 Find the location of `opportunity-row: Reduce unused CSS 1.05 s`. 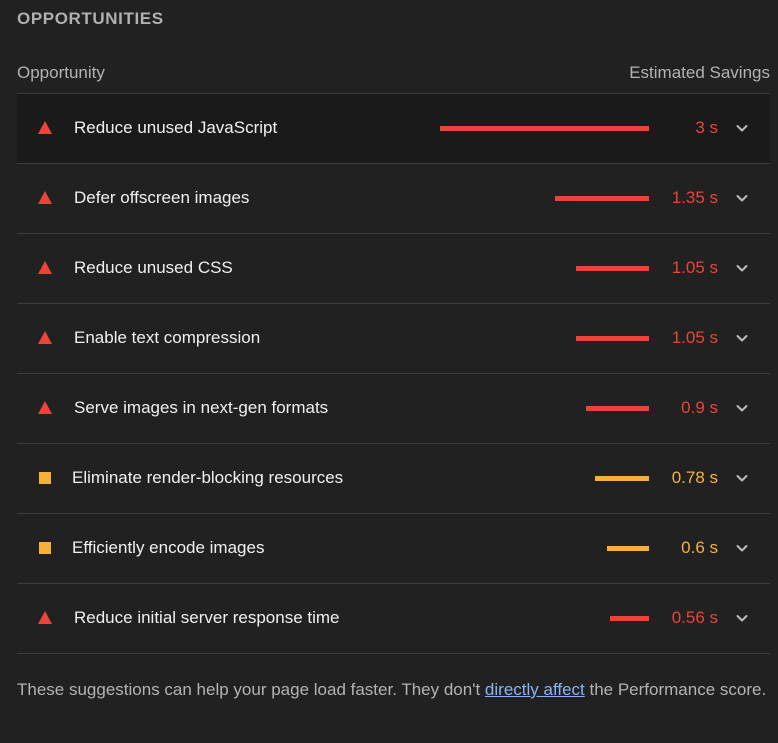

opportunity-row: Reduce unused CSS 1.05 s is located at coordinates (393, 269).